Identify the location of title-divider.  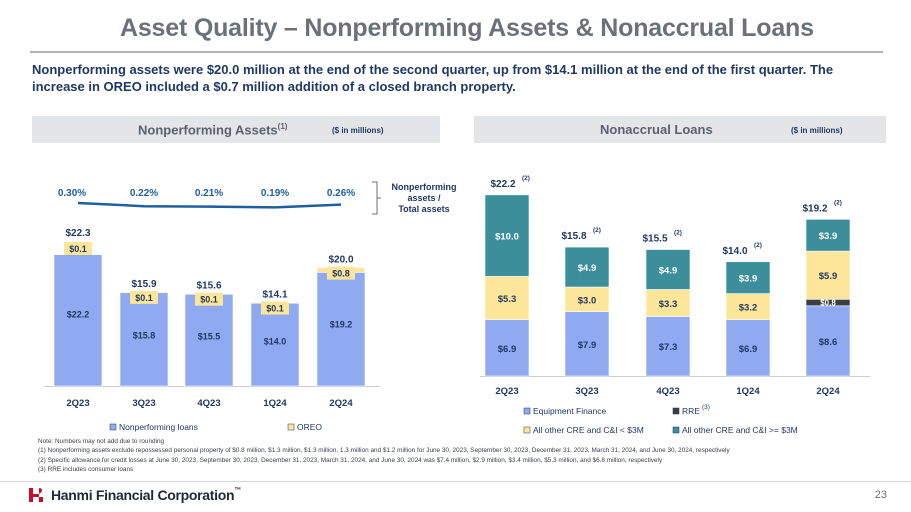
(456, 52).